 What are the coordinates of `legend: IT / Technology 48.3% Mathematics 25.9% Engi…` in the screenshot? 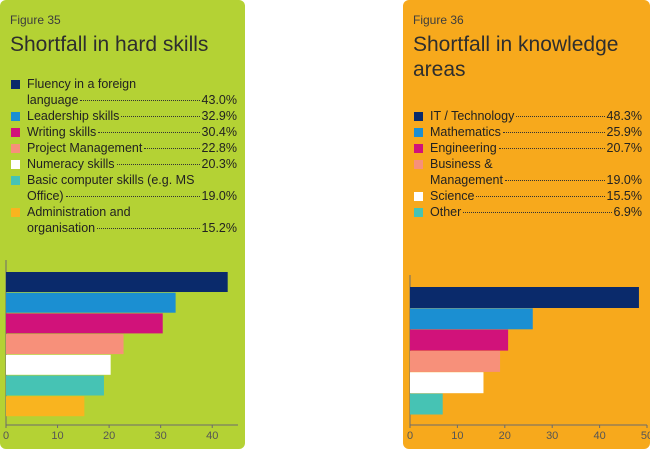 It's located at (527, 164).